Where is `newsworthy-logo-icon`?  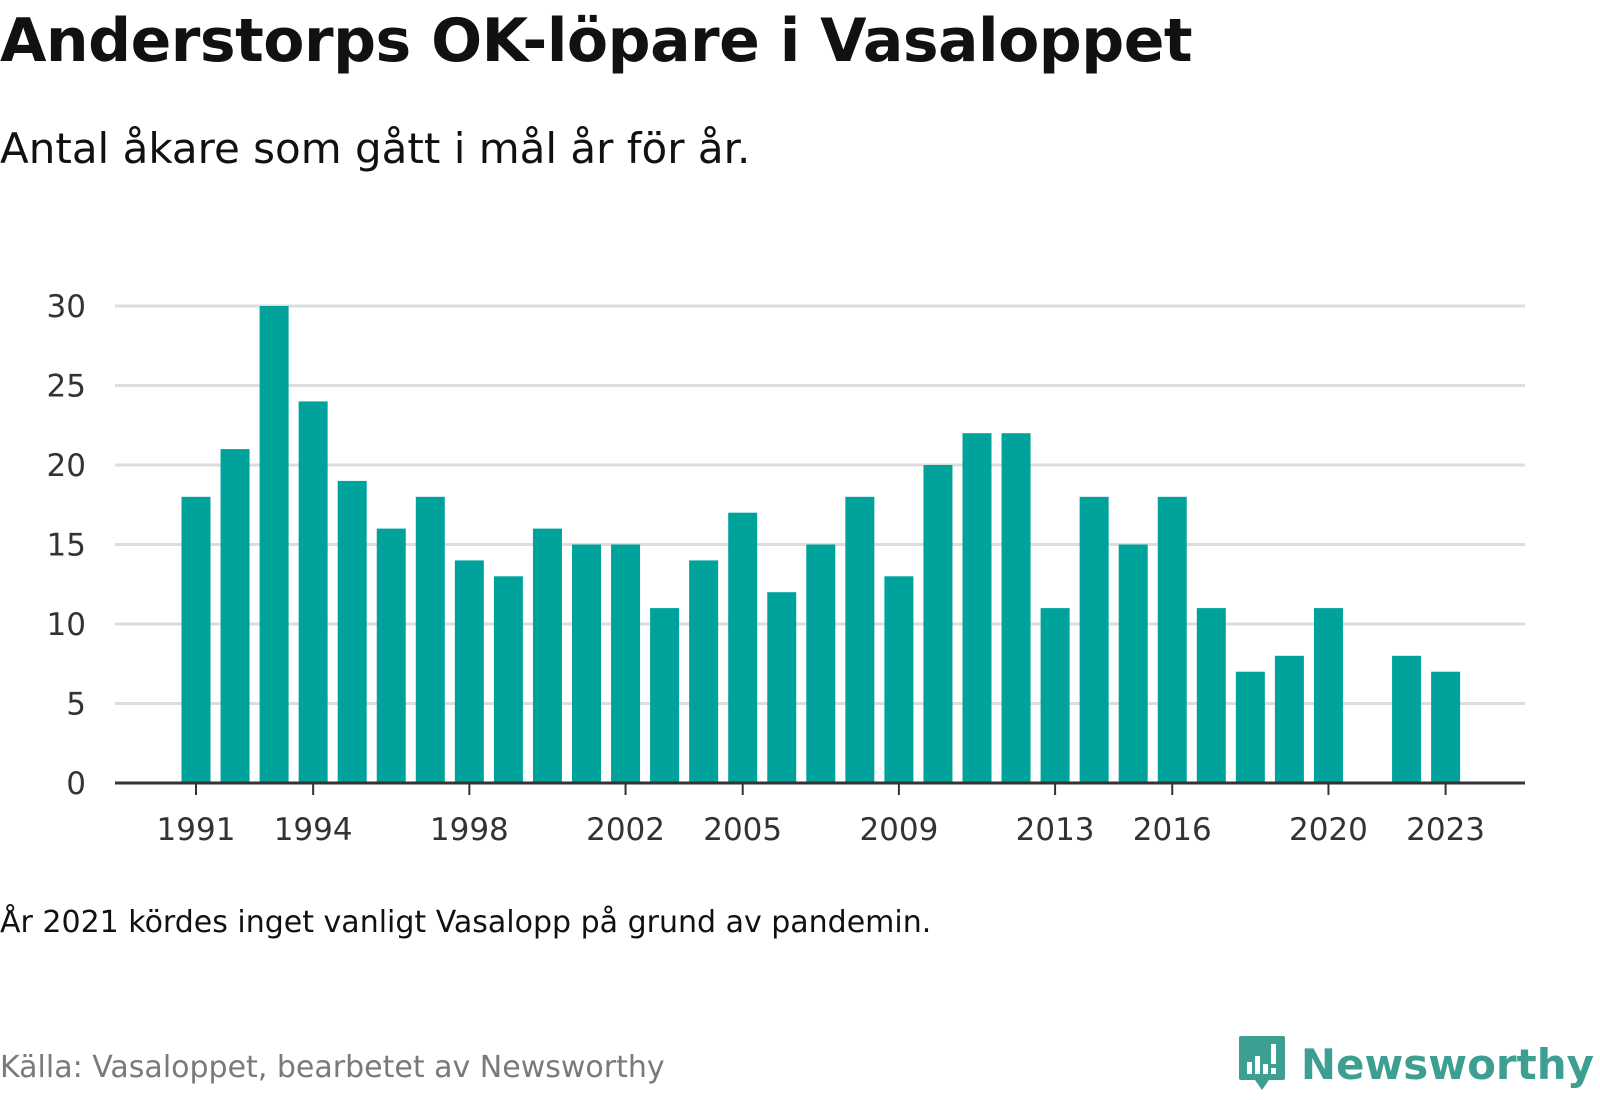 newsworthy-logo-icon is located at coordinates (1261, 1063).